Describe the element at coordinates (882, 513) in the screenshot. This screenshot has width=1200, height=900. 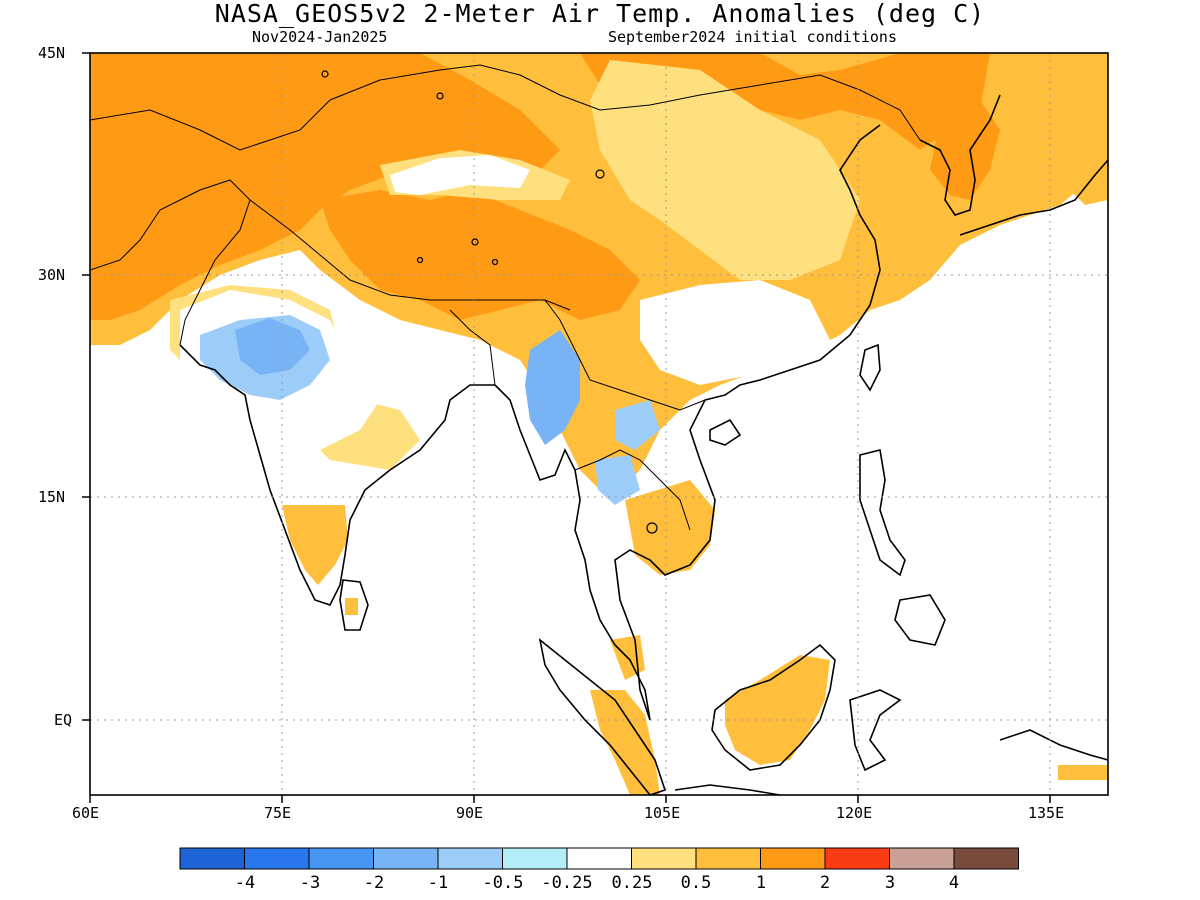
I see `coastline-luzon` at that location.